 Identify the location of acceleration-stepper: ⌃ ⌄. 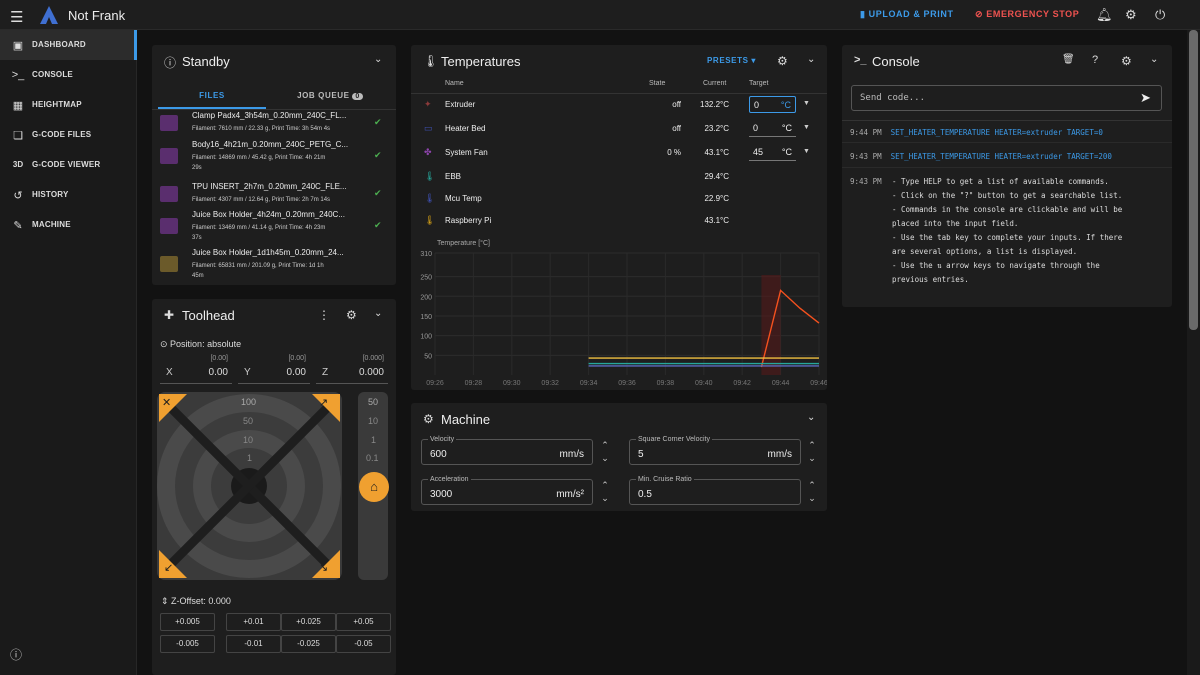
(605, 491).